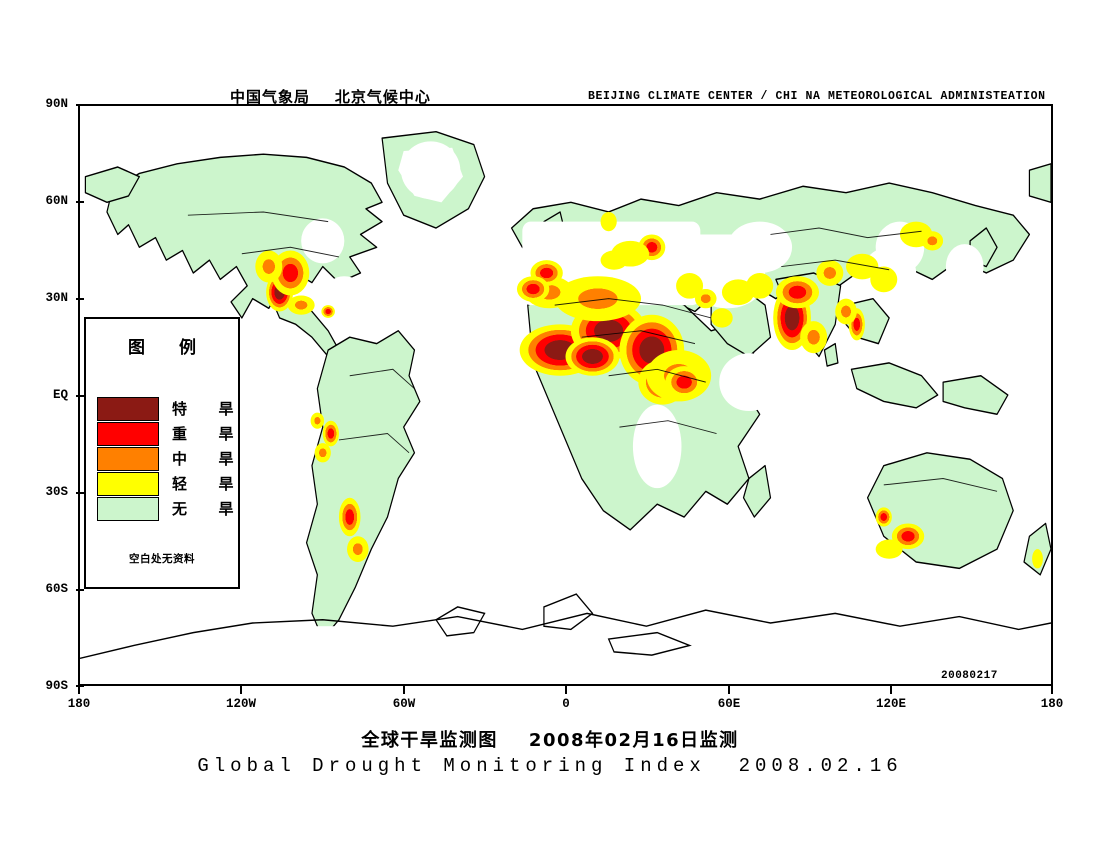 The width and height of the screenshot is (1100, 850). I want to click on x-label-2: 60W, so click(404, 704).